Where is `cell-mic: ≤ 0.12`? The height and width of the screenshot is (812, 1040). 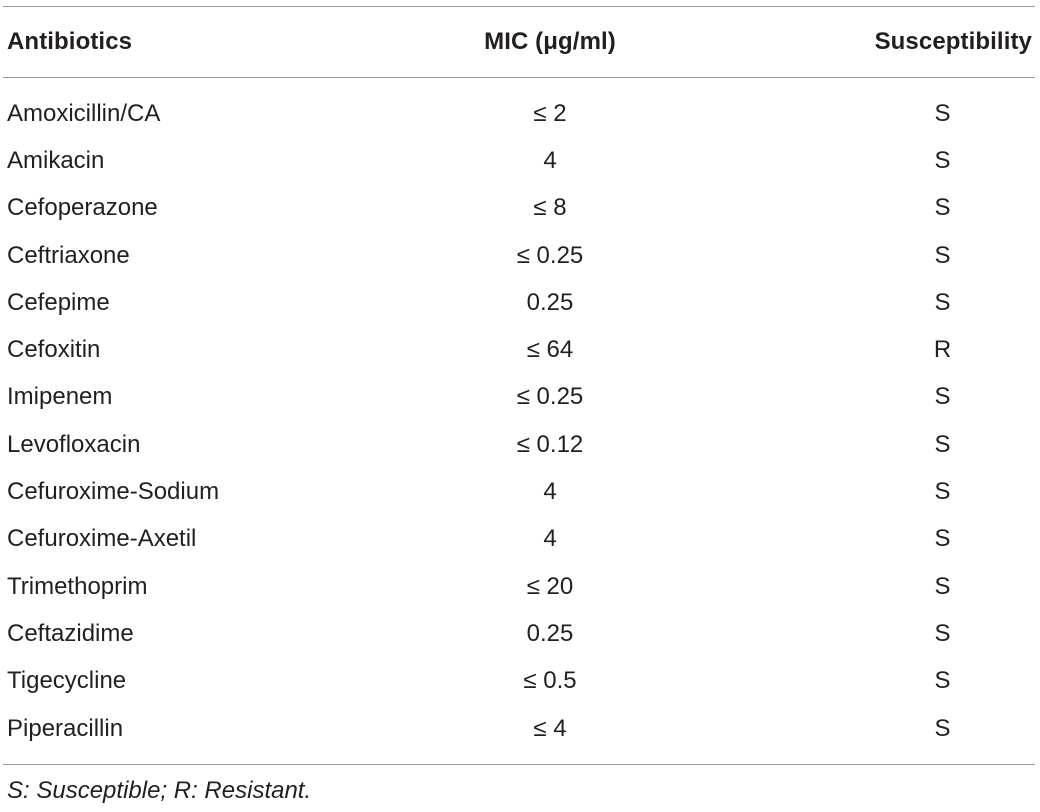
cell-mic: ≤ 0.12 is located at coordinates (550, 444).